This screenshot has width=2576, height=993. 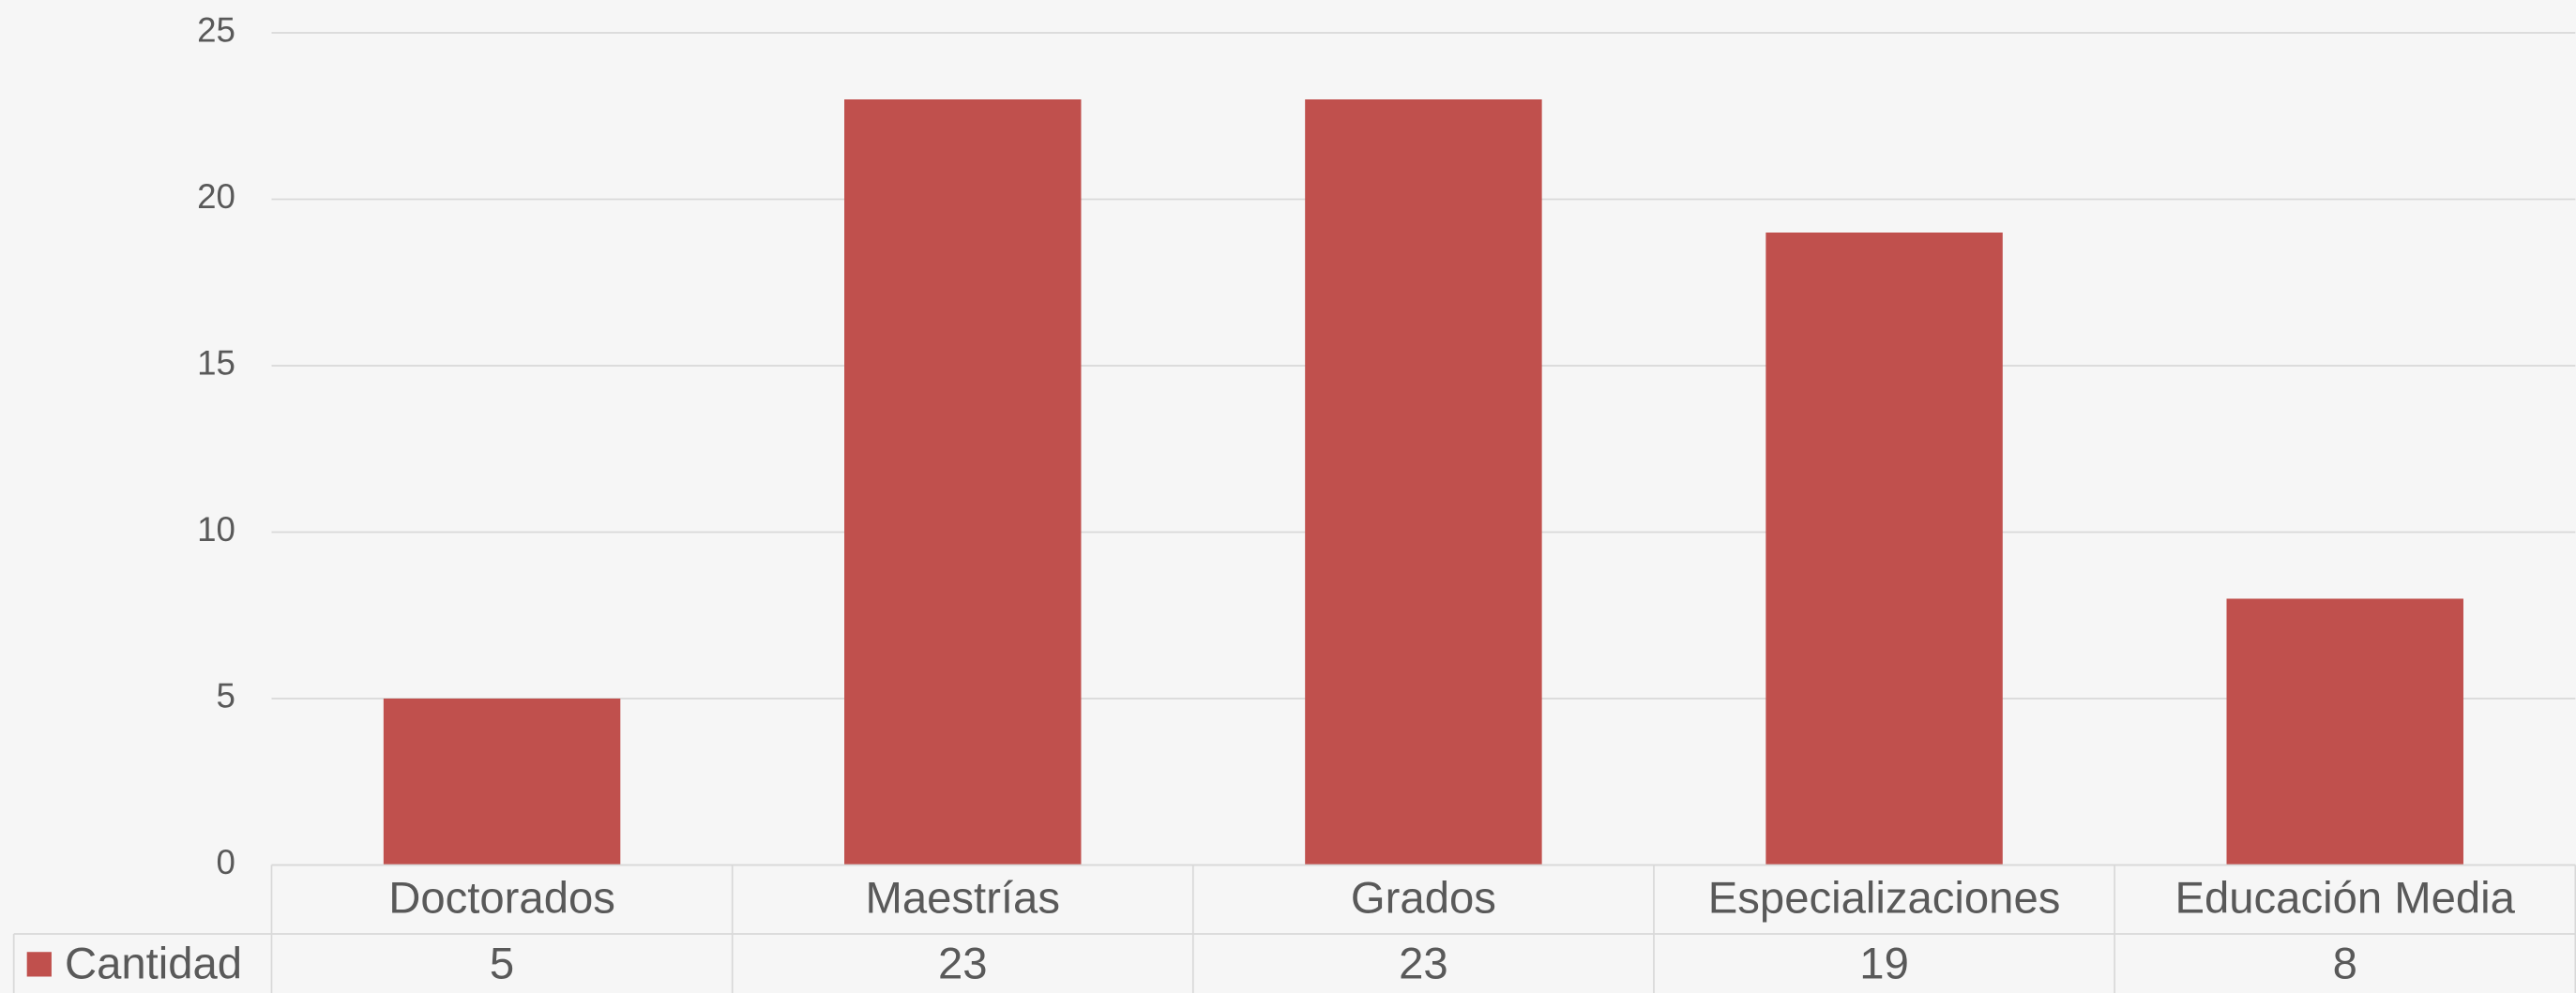 I want to click on x-tick-label: Grados, so click(x=1423, y=898).